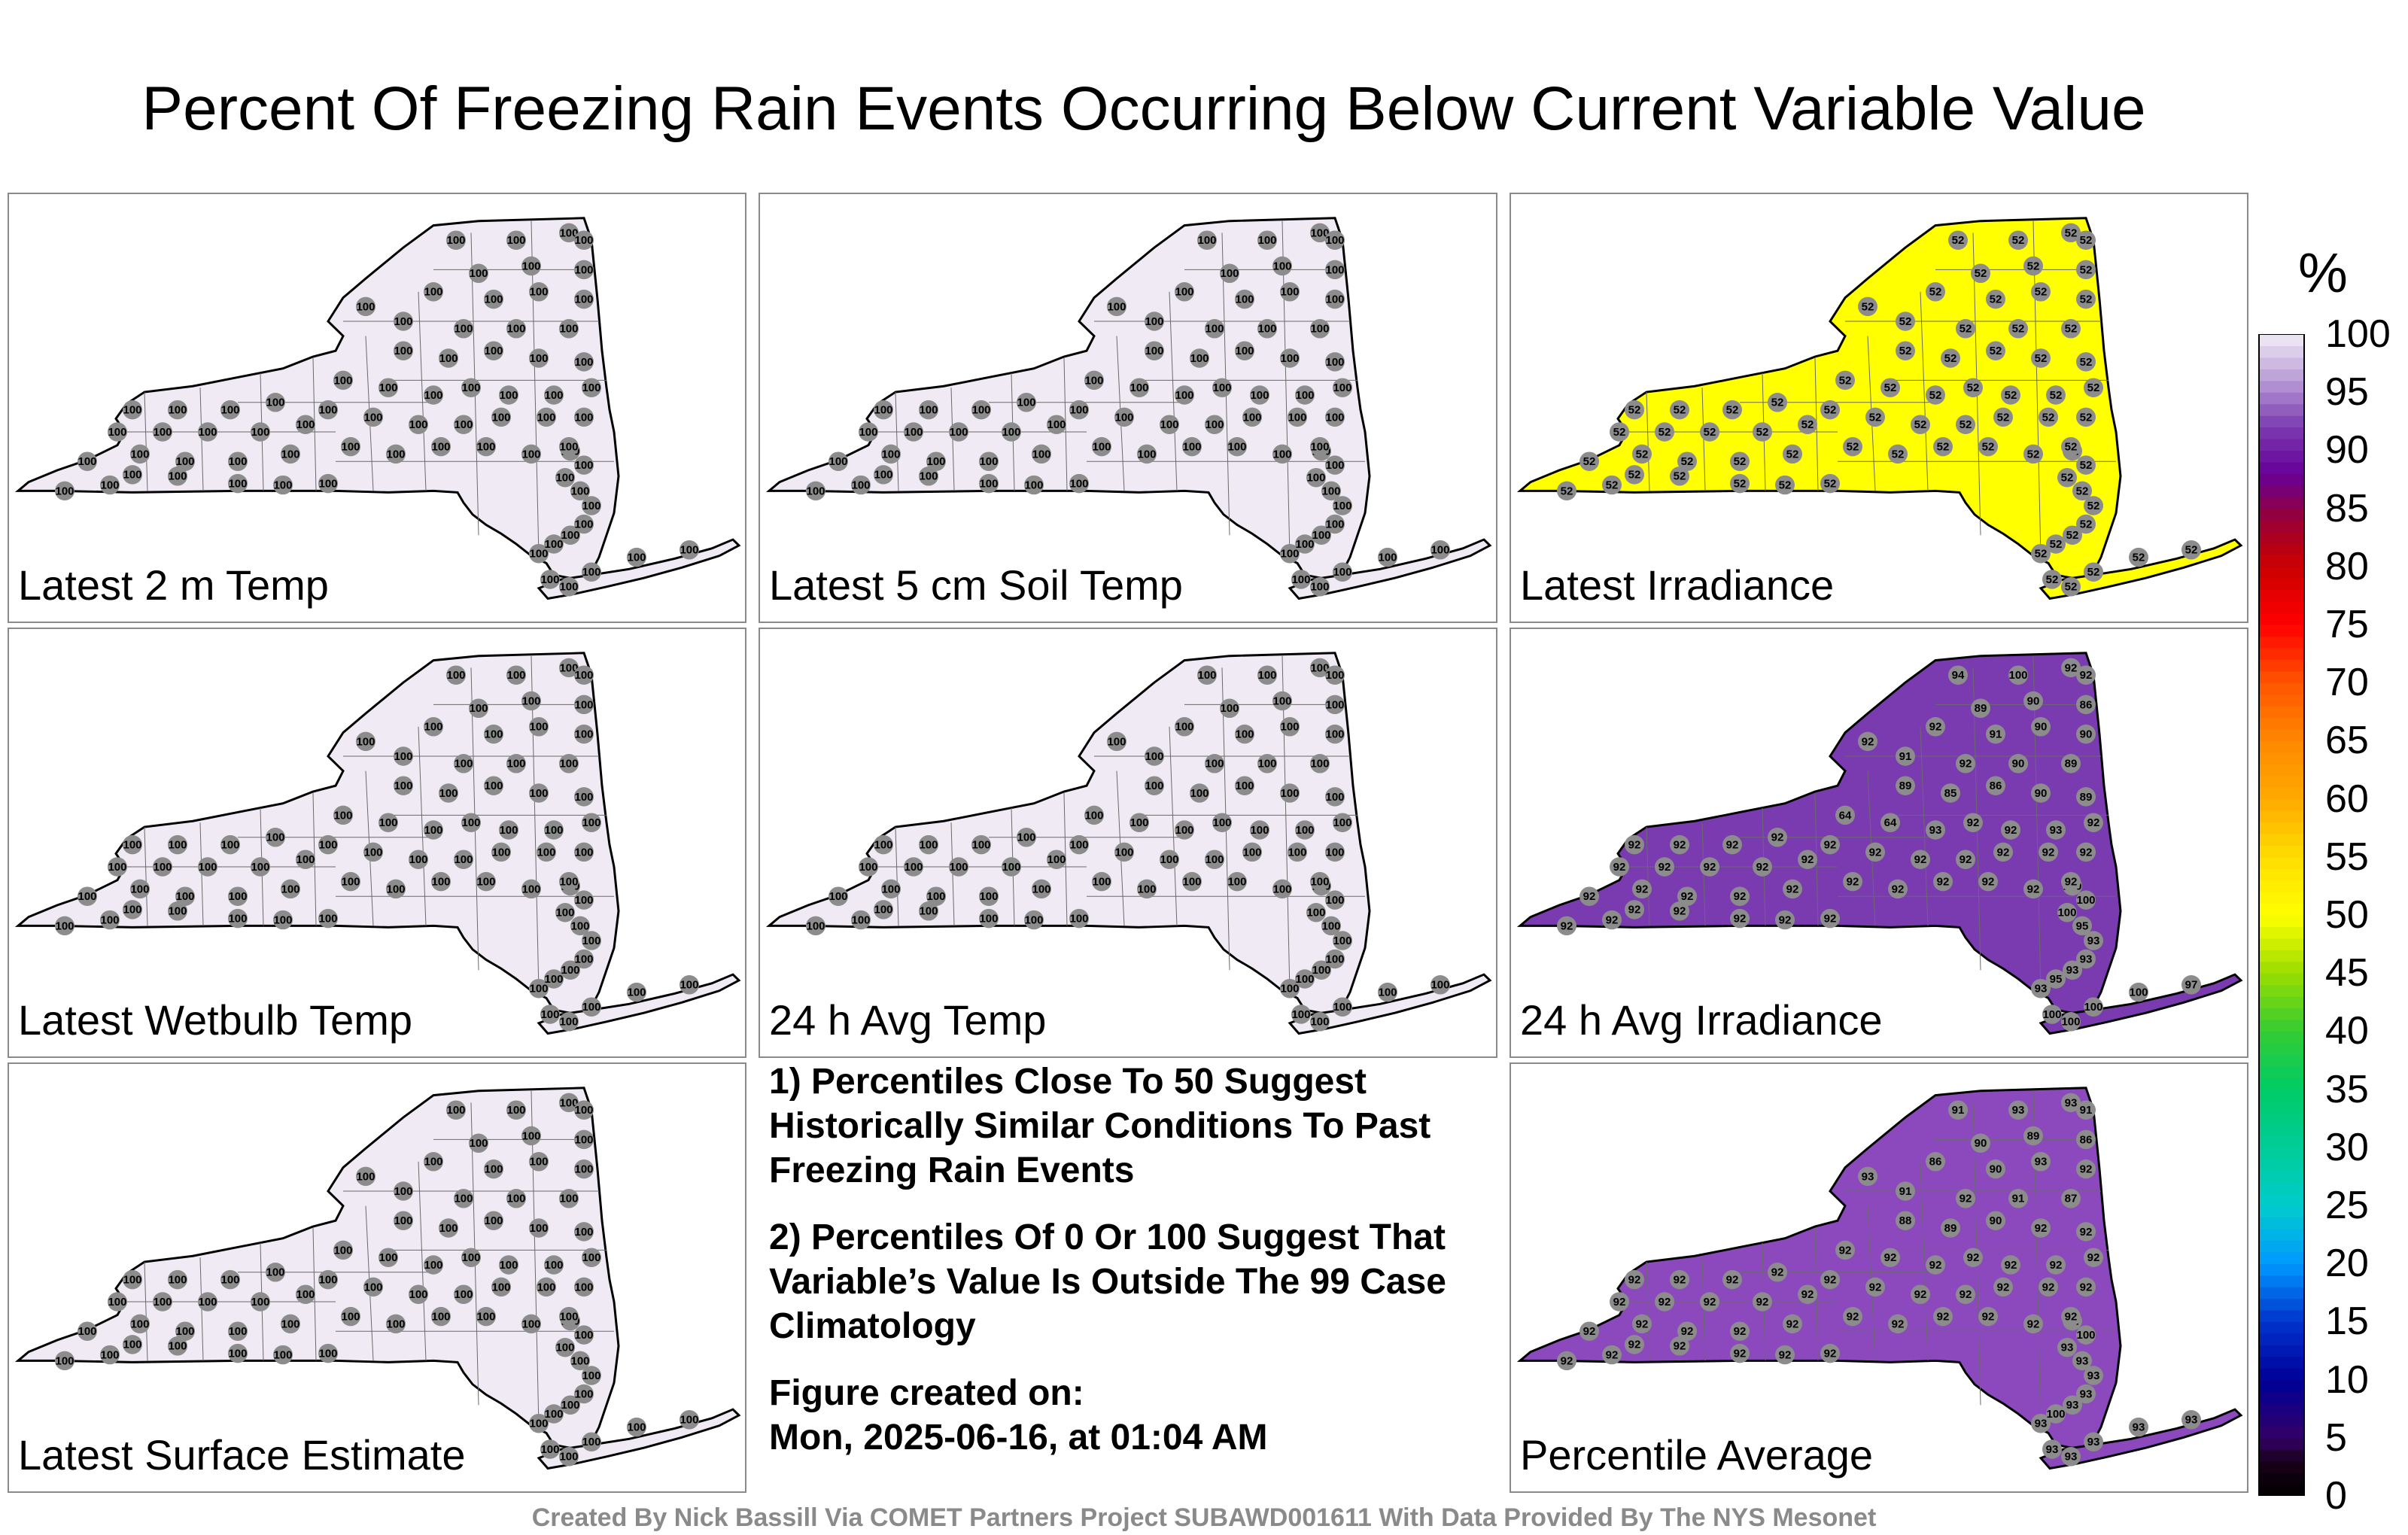  I want to click on station-value: 91, so click(1996, 735).